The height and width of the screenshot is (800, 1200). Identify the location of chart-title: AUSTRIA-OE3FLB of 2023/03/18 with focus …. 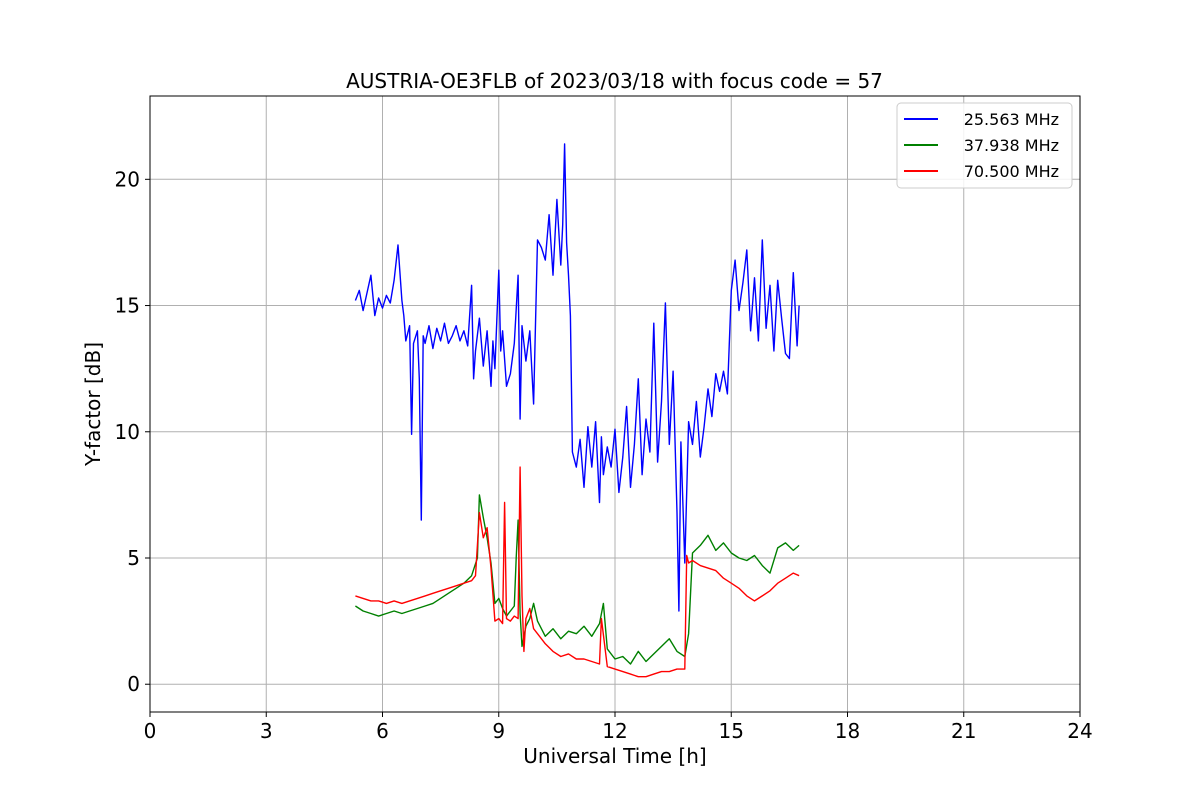
(614, 81).